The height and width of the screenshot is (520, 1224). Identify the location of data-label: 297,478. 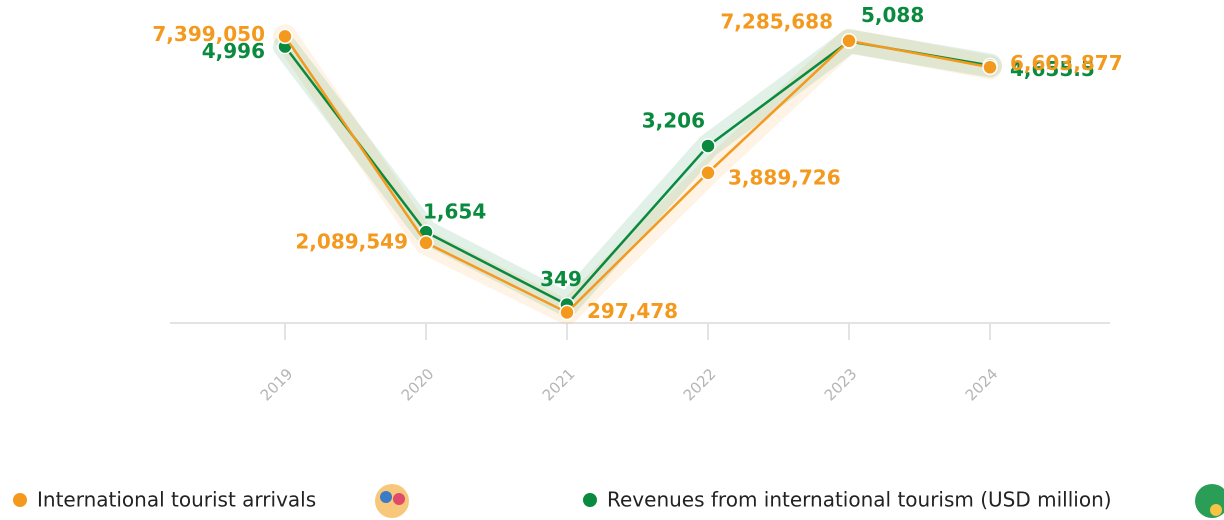
(632, 311).